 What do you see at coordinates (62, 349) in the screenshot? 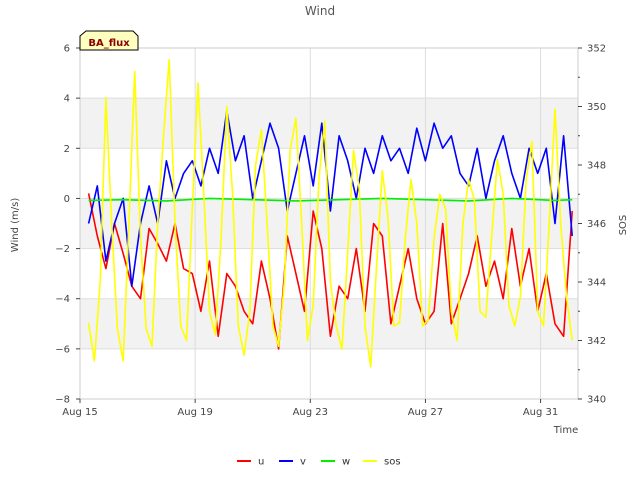
I see `y-tick-label: −6` at bounding box center [62, 349].